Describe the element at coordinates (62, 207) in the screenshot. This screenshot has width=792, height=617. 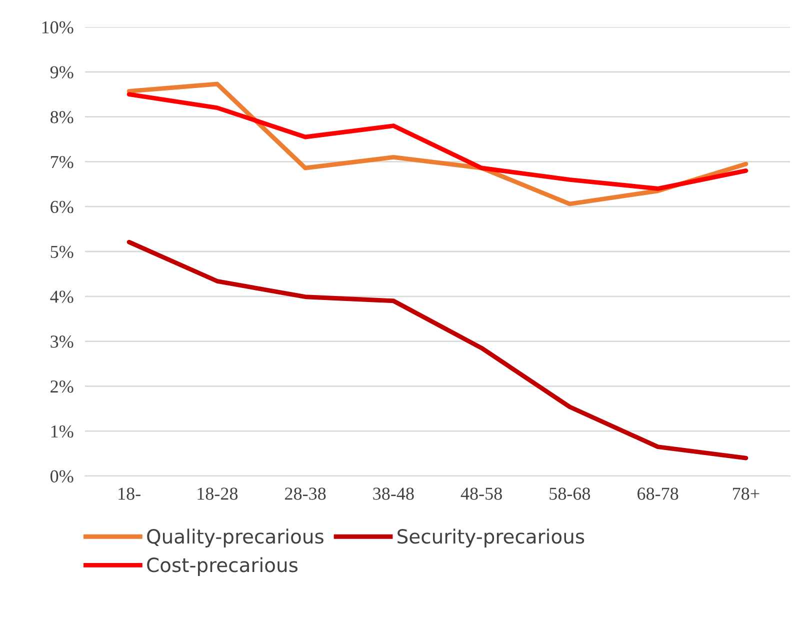
I see `y-tick-label: 6%` at that location.